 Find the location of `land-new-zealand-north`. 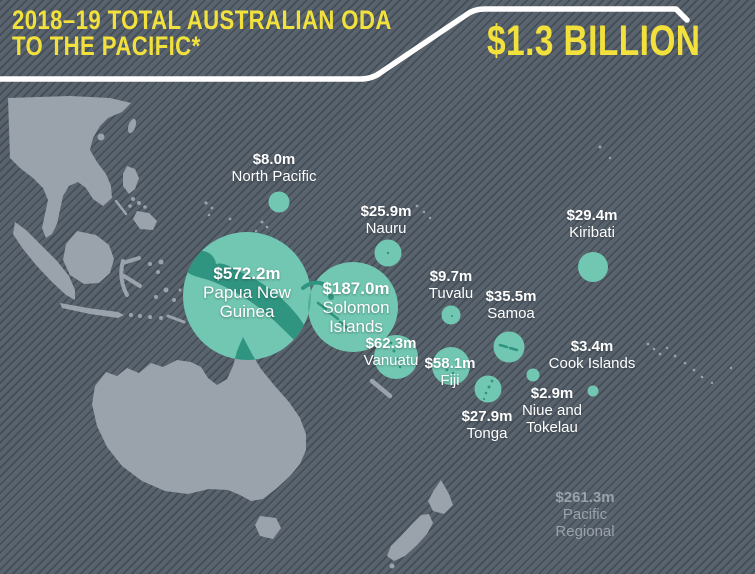

land-new-zealand-north is located at coordinates (440, 497).